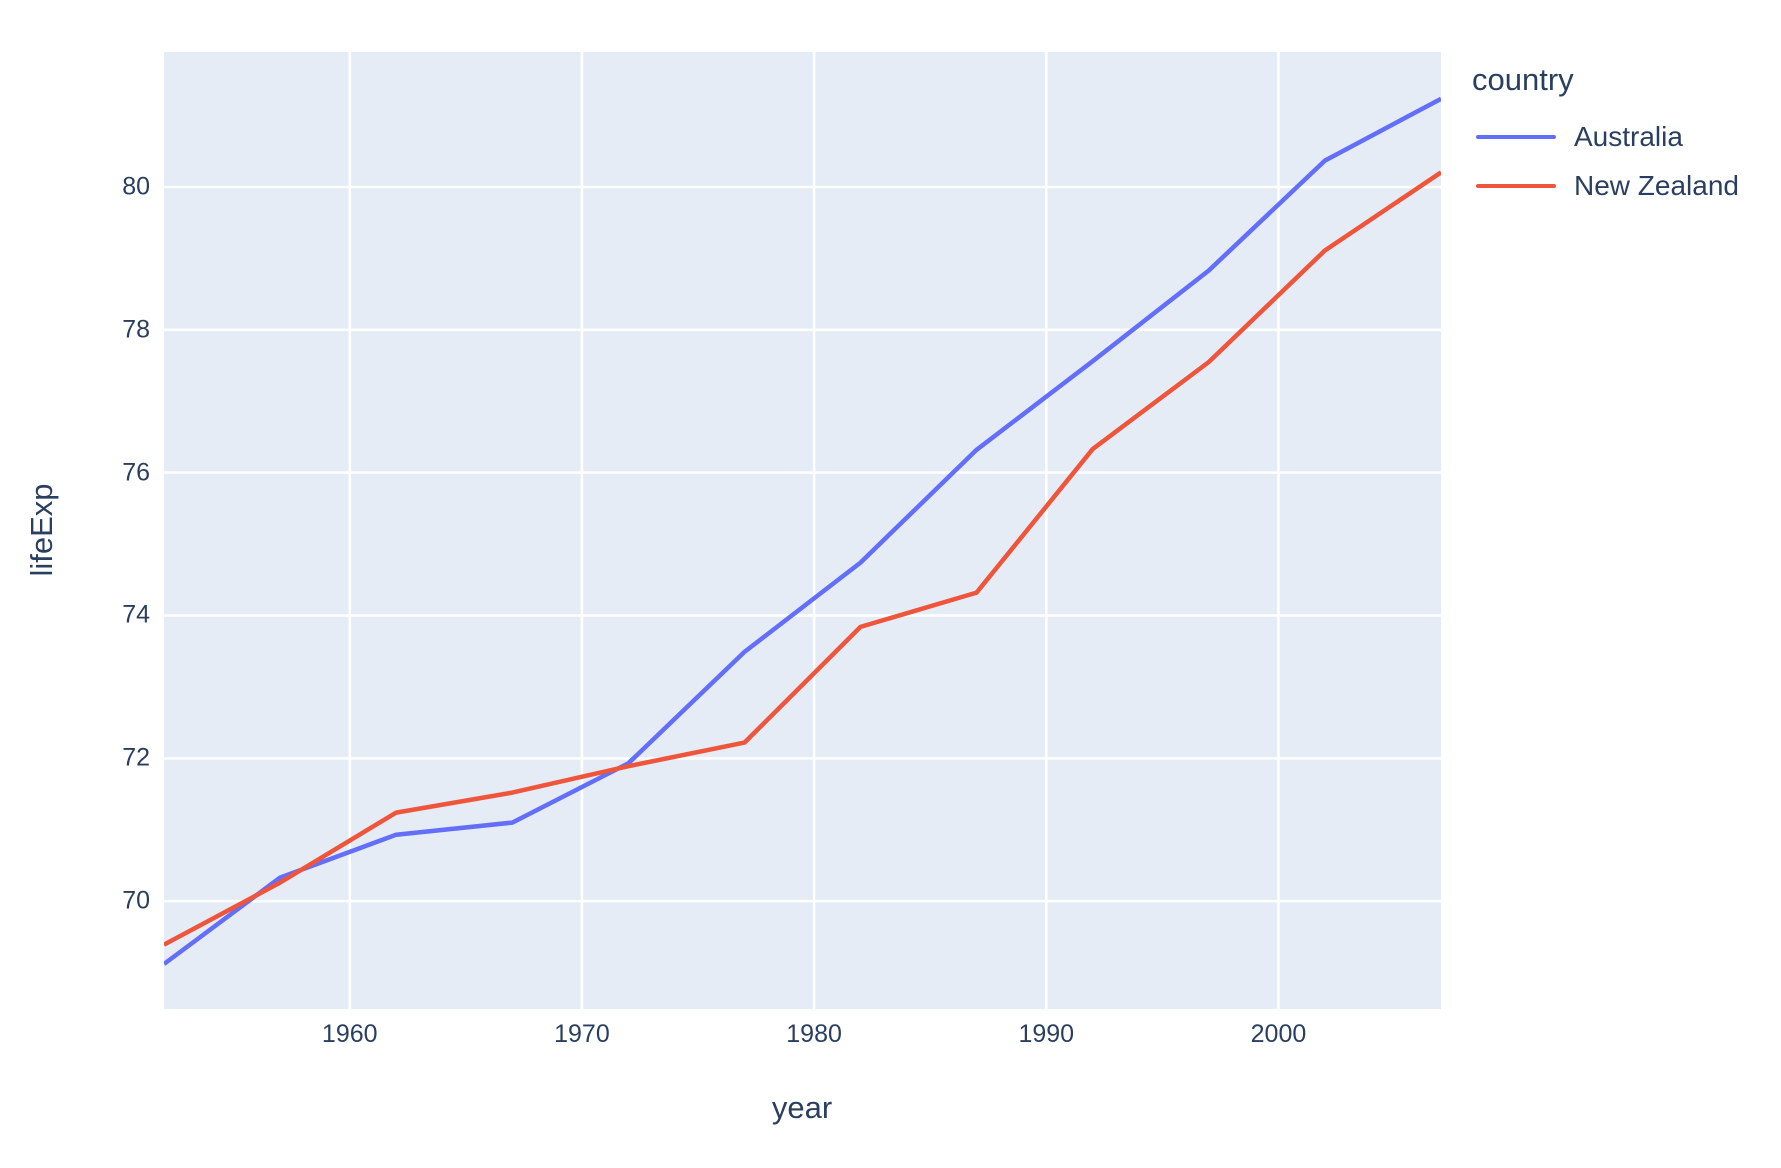 Image resolution: width=1781 pixels, height=1168 pixels. What do you see at coordinates (136, 329) in the screenshot?
I see `y-tick-label: 78` at bounding box center [136, 329].